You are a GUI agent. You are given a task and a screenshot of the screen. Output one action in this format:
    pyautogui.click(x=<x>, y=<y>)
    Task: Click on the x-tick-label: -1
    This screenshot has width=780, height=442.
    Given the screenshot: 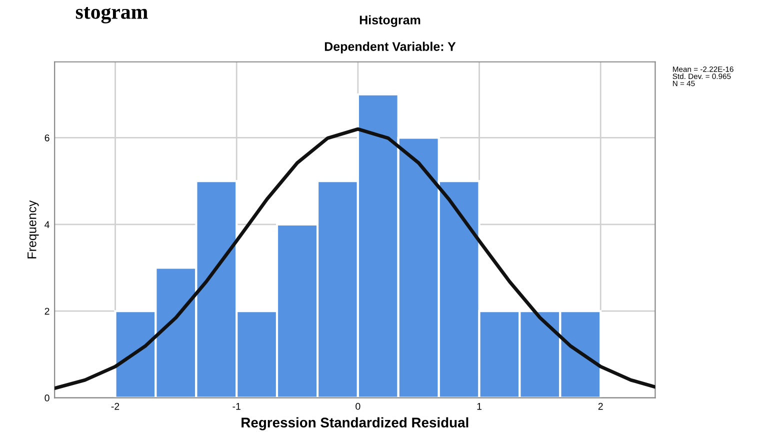 What is the action you would take?
    pyautogui.click(x=236, y=406)
    